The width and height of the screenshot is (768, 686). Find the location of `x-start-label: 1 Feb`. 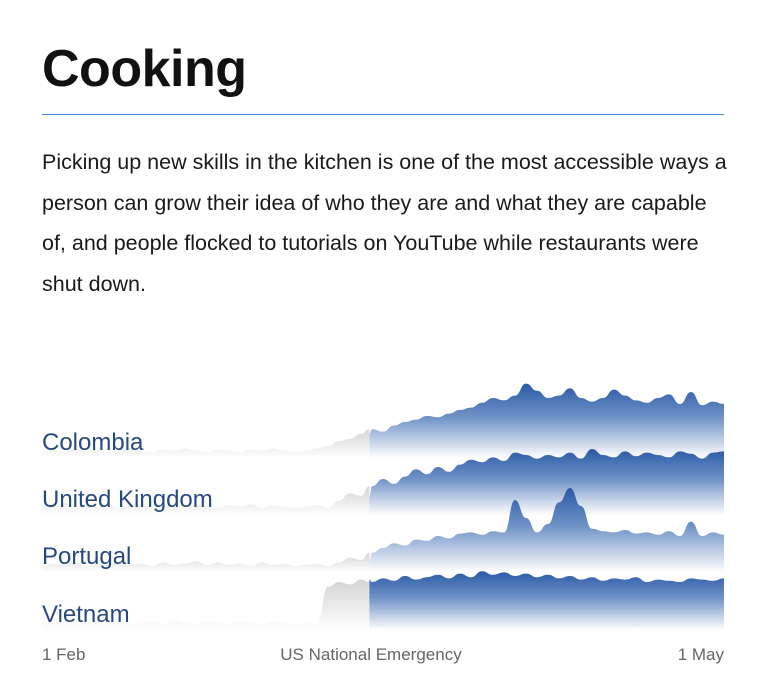

x-start-label: 1 Feb is located at coordinates (63, 654).